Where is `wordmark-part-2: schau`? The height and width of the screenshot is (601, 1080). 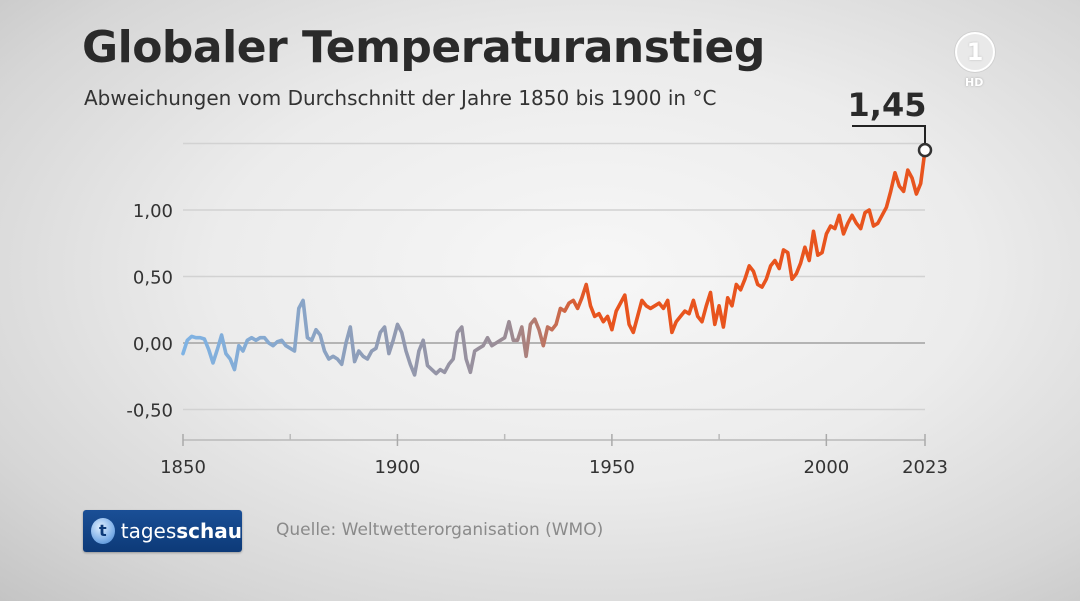 wordmark-part-2: schau is located at coordinates (209, 531).